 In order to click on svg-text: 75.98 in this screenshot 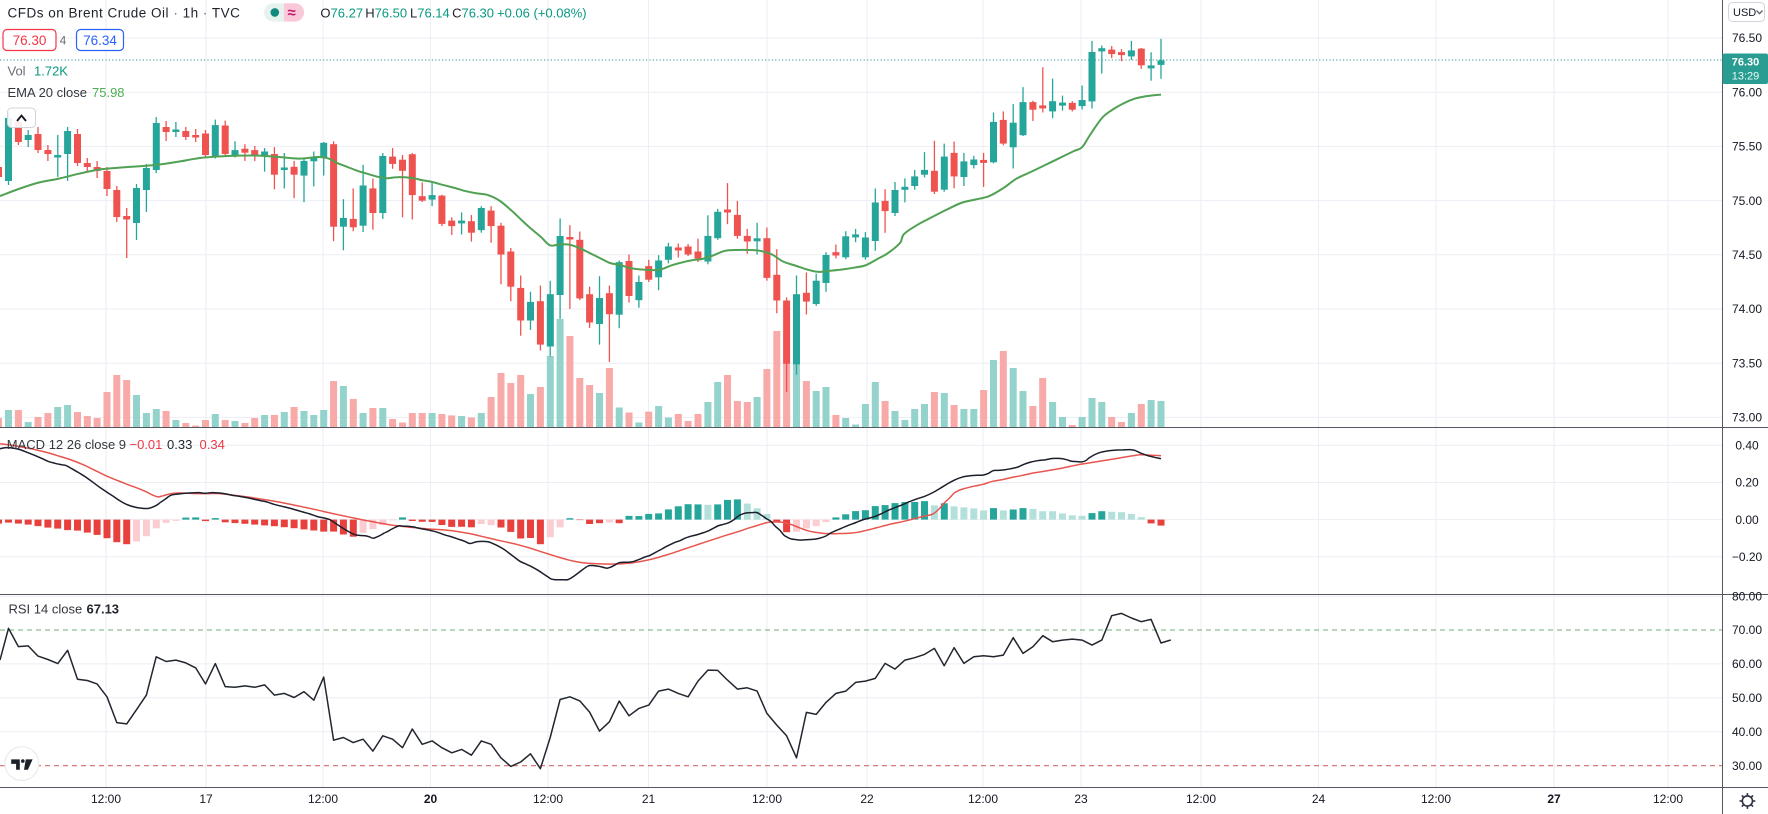, I will do `click(108, 92)`.